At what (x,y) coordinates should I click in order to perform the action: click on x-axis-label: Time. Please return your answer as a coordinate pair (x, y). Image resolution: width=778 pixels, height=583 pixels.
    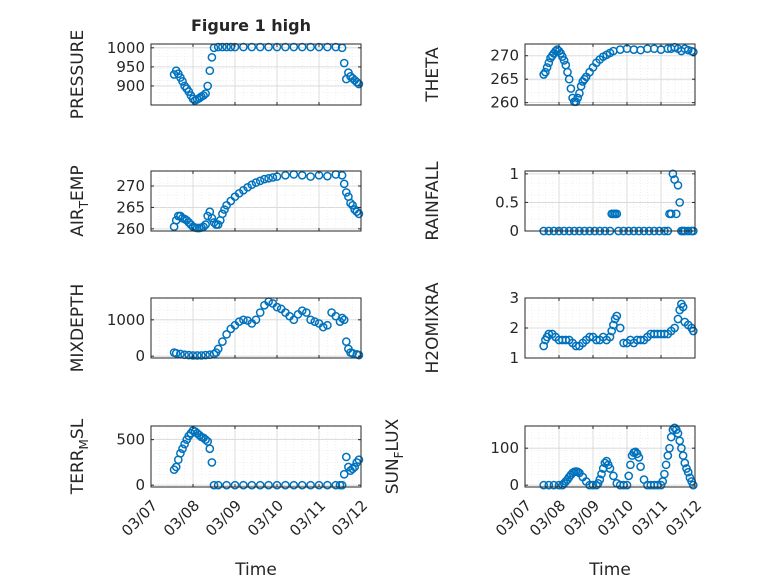
    Looking at the image, I should click on (609, 570).